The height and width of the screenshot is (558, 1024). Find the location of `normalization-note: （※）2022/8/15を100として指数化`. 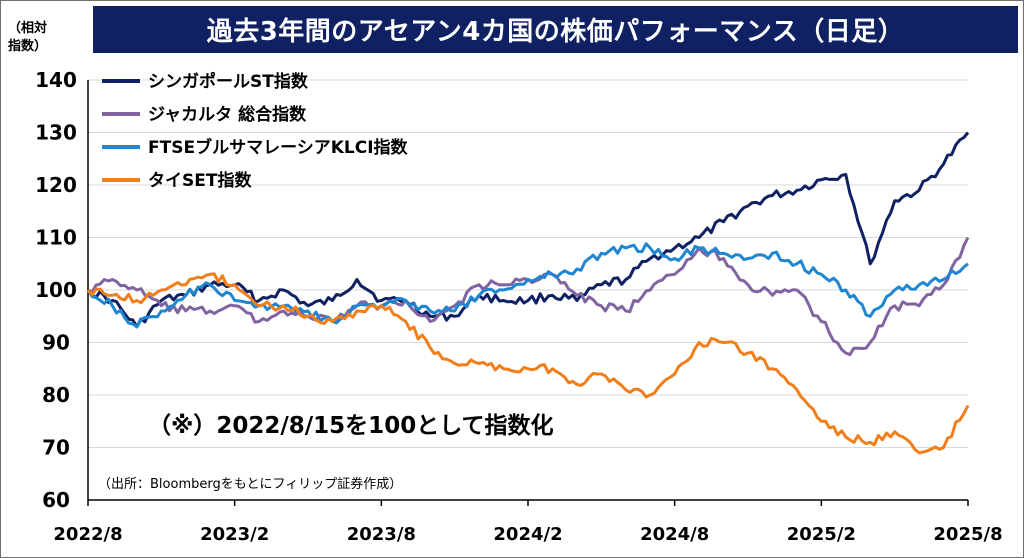

normalization-note: （※）2022/8/15を100として指数化 is located at coordinates (351, 425).